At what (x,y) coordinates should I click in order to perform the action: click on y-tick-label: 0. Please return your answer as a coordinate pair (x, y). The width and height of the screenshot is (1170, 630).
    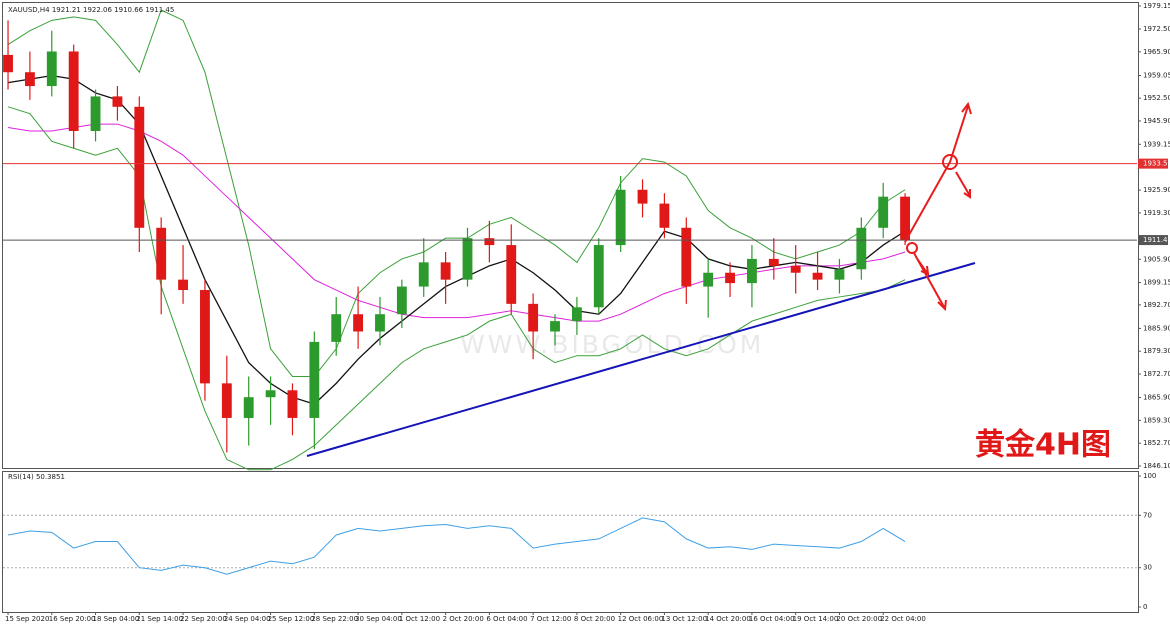
    Looking at the image, I should click on (1145, 607).